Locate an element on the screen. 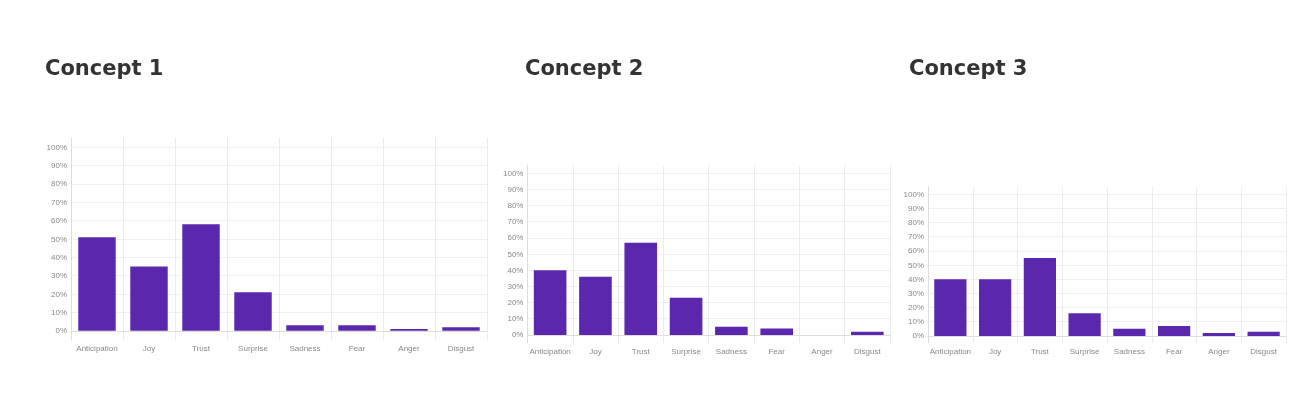  chart-title: Concept 3 is located at coordinates (968, 67).